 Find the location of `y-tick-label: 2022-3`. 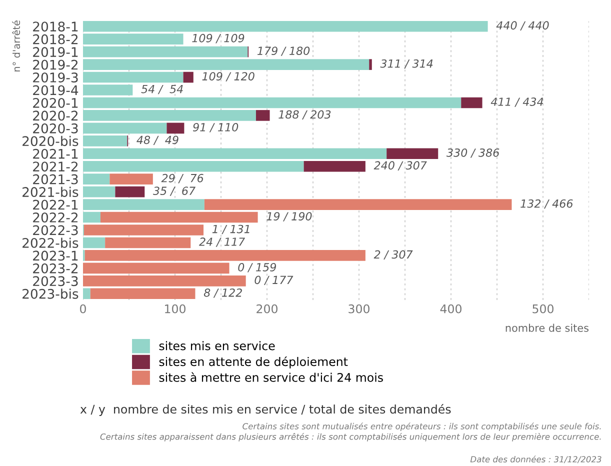

y-tick-label: 2022-3 is located at coordinates (55, 230).